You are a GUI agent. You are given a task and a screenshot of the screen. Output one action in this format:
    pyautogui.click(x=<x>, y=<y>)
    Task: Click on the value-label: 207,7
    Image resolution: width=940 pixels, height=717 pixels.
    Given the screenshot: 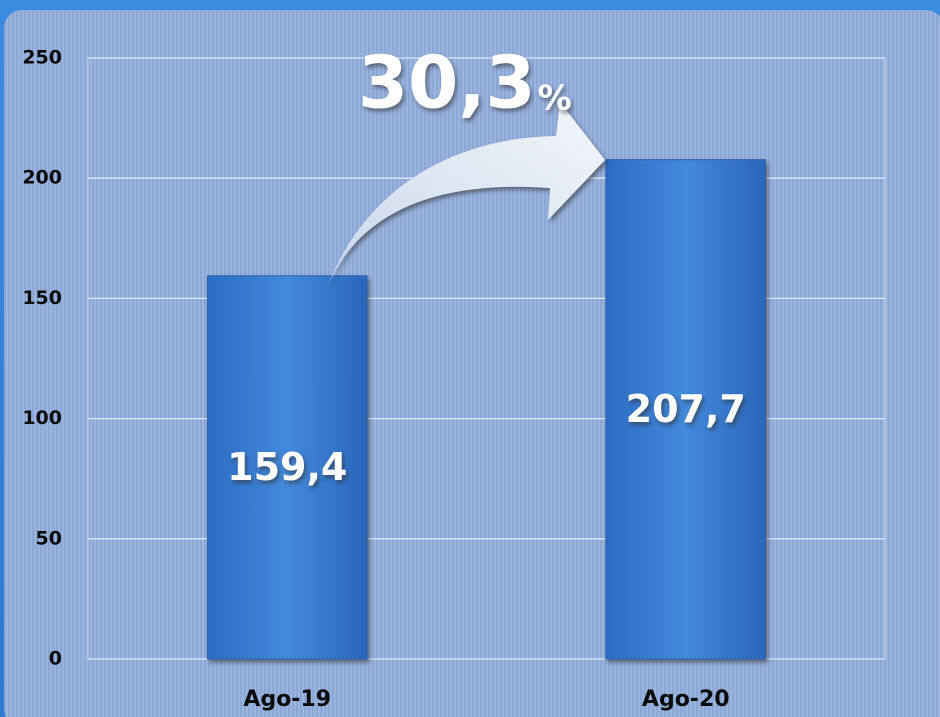 What is the action you would take?
    pyautogui.click(x=686, y=409)
    